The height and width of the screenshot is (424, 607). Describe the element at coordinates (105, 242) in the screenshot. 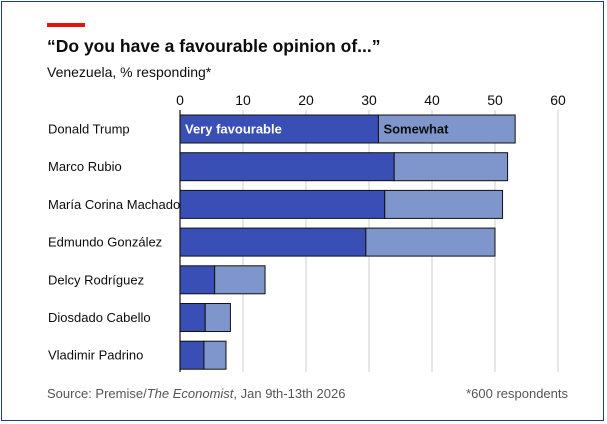

I see `category-label: Edmundo González` at that location.